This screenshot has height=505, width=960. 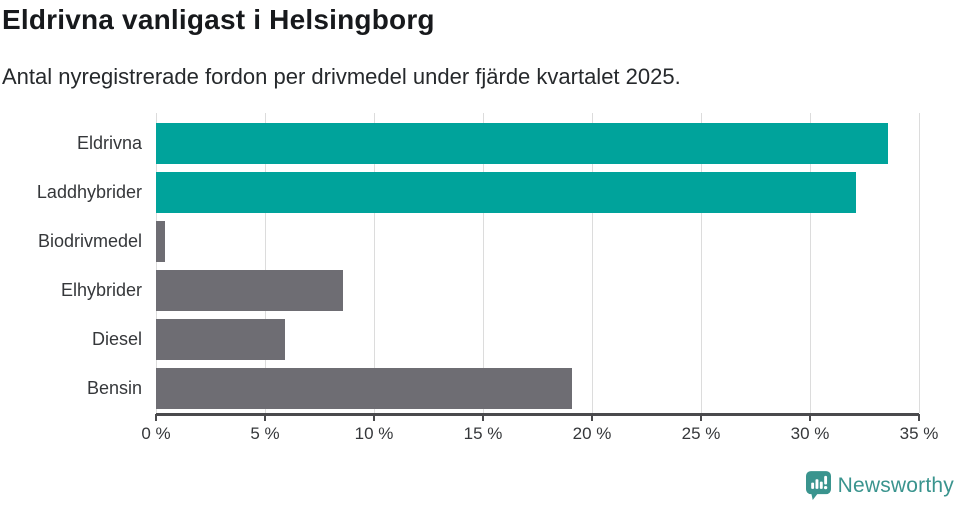 I want to click on bar-elhybrider, so click(x=250, y=290).